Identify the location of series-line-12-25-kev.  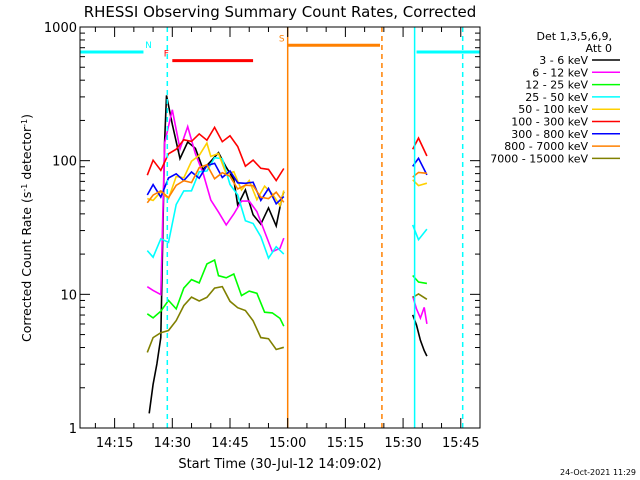
(215, 292).